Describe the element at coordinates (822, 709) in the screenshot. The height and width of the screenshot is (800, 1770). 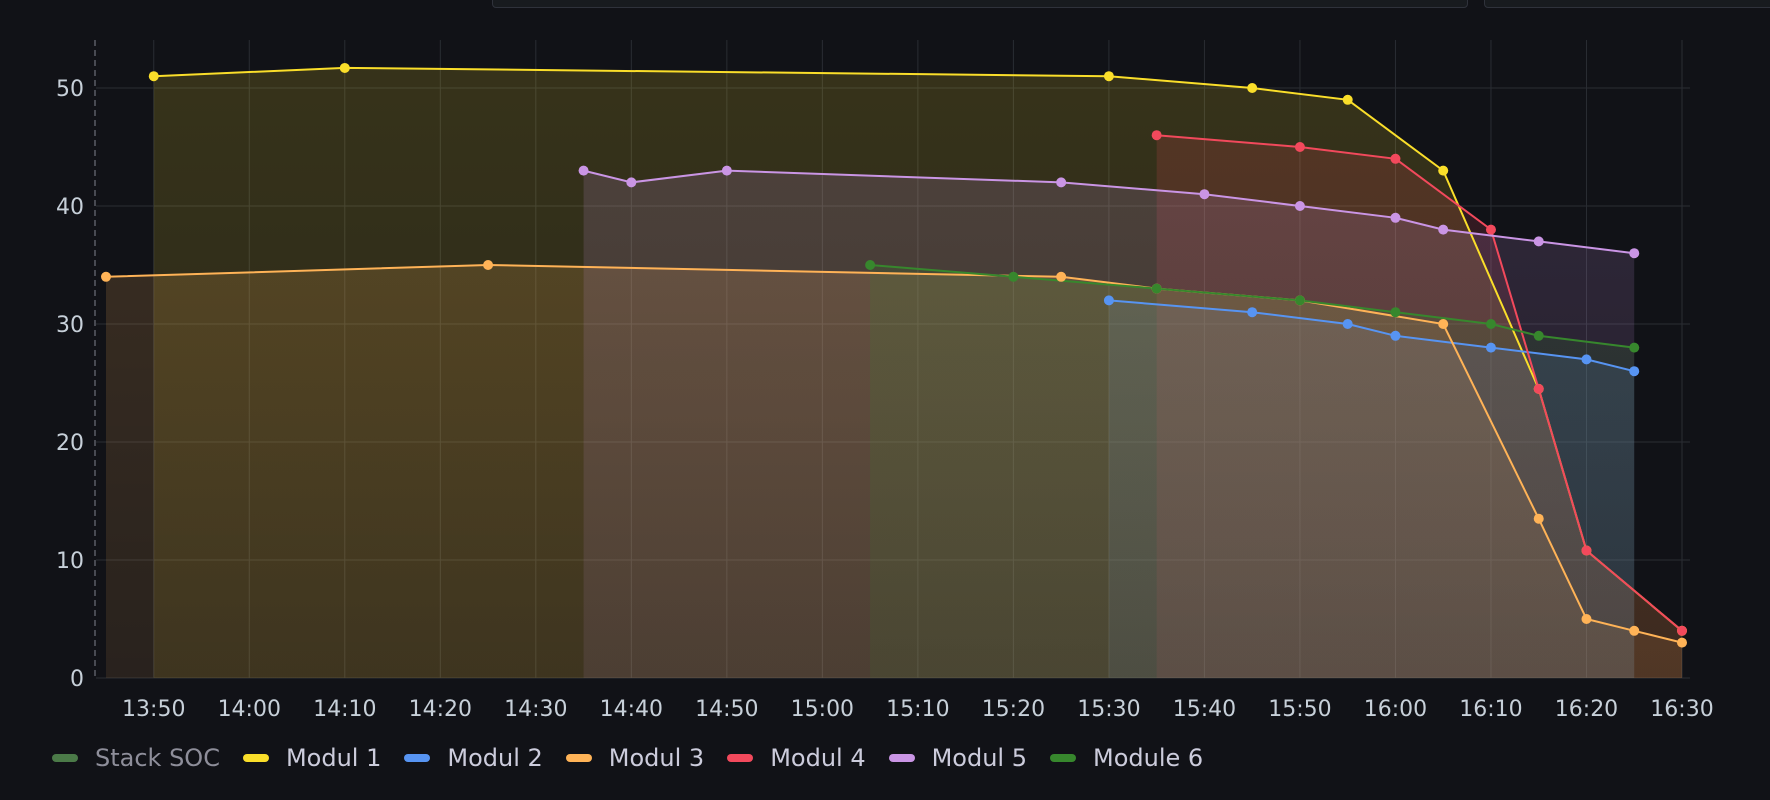
I see `x-tick-label: 15:00` at that location.